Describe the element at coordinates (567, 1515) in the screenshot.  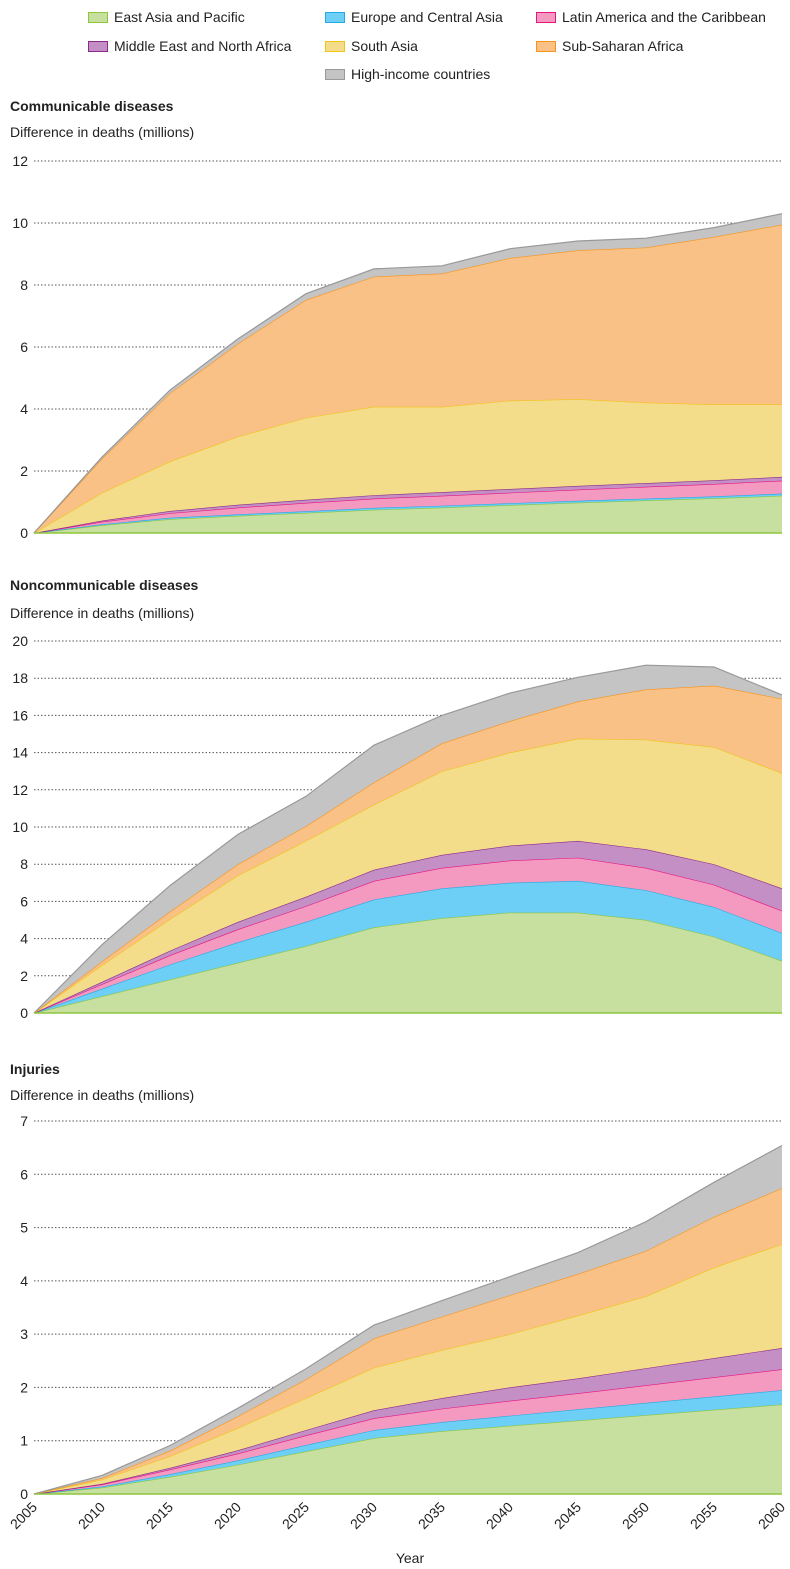
I see `x-tick-label: 2045` at that location.